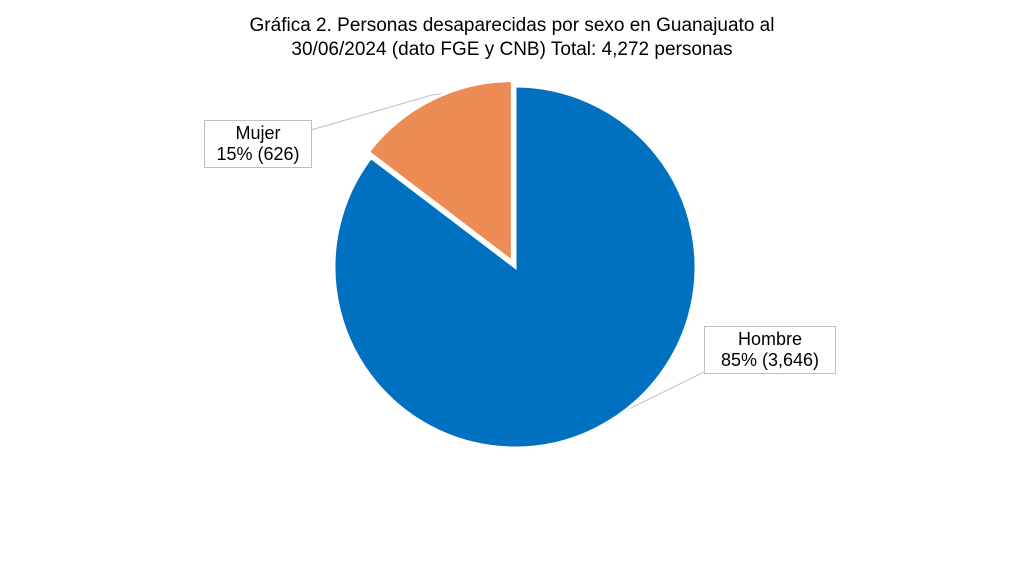 This screenshot has width=1024, height=576. Describe the element at coordinates (770, 339) in the screenshot. I see `data-label-hombre-name: Hombre` at that location.